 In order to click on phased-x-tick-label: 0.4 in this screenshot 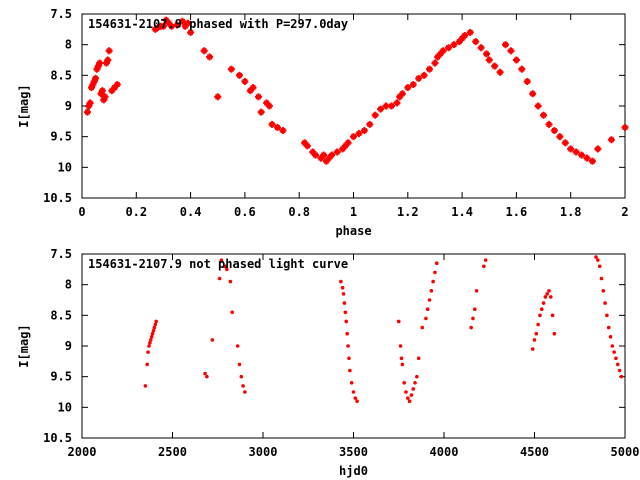, I will do `click(191, 212)`.